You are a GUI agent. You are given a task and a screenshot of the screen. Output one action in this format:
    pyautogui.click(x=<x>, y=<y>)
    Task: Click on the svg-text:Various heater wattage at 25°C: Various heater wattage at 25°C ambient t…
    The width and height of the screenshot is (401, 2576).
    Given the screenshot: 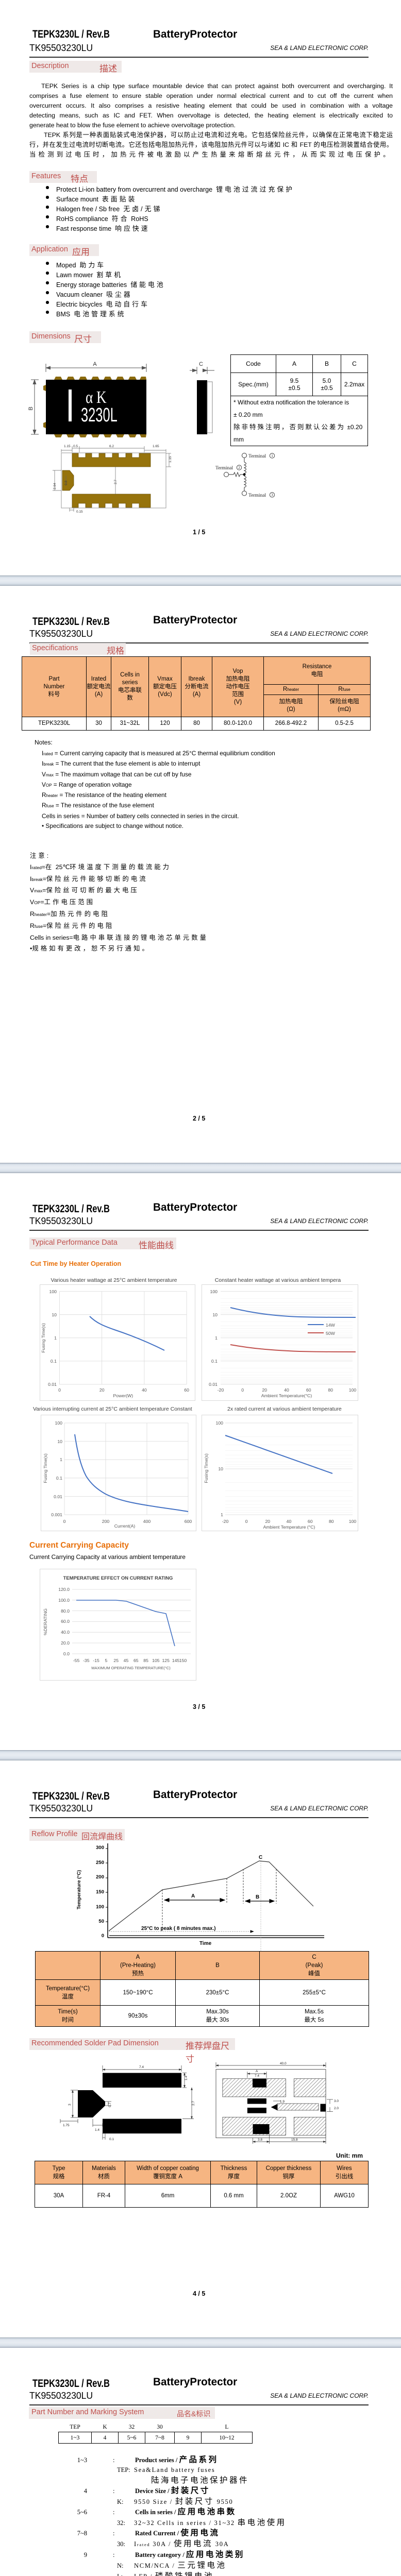 What is the action you would take?
    pyautogui.click(x=114, y=1280)
    